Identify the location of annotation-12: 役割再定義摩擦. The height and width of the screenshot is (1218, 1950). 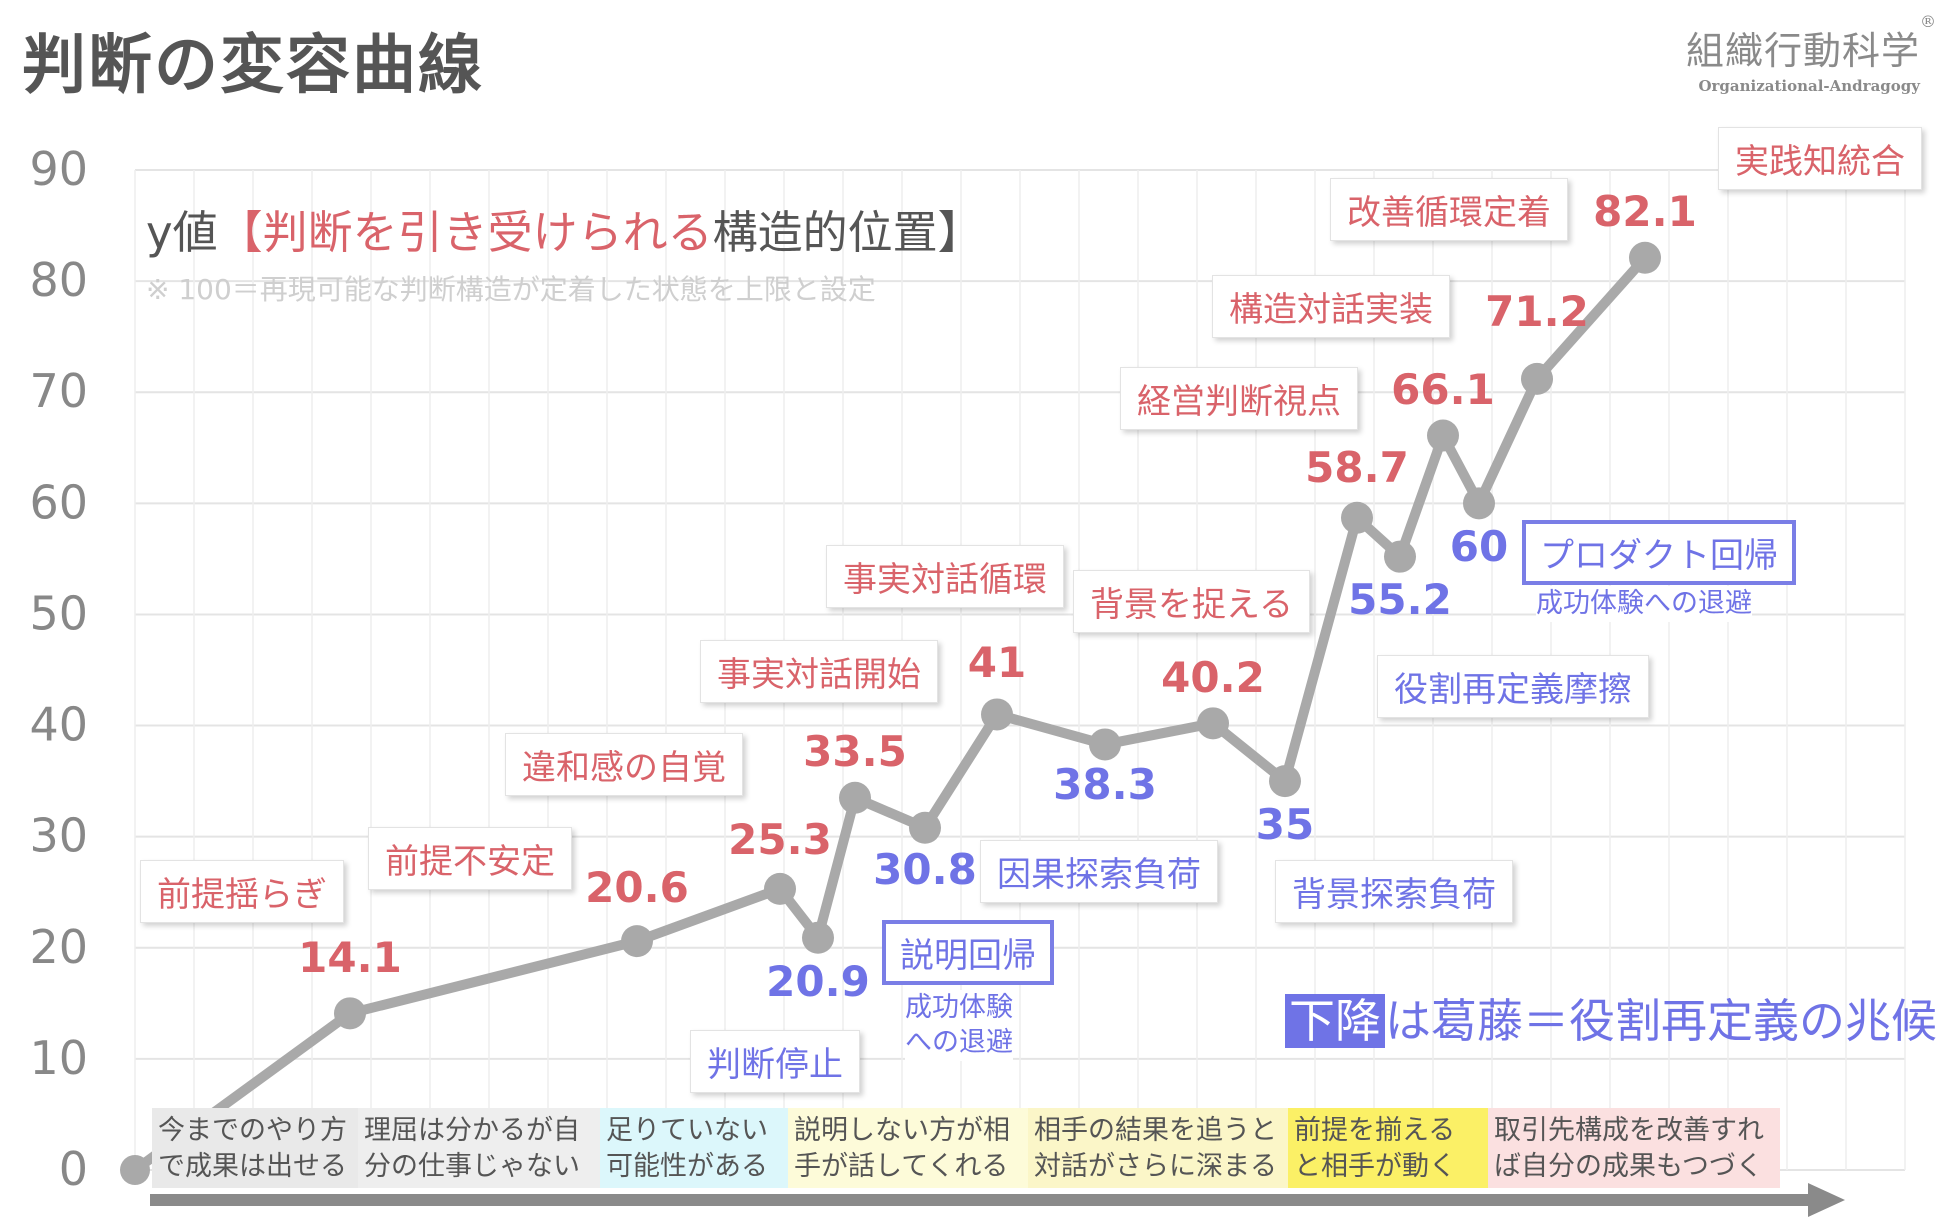
(1513, 686).